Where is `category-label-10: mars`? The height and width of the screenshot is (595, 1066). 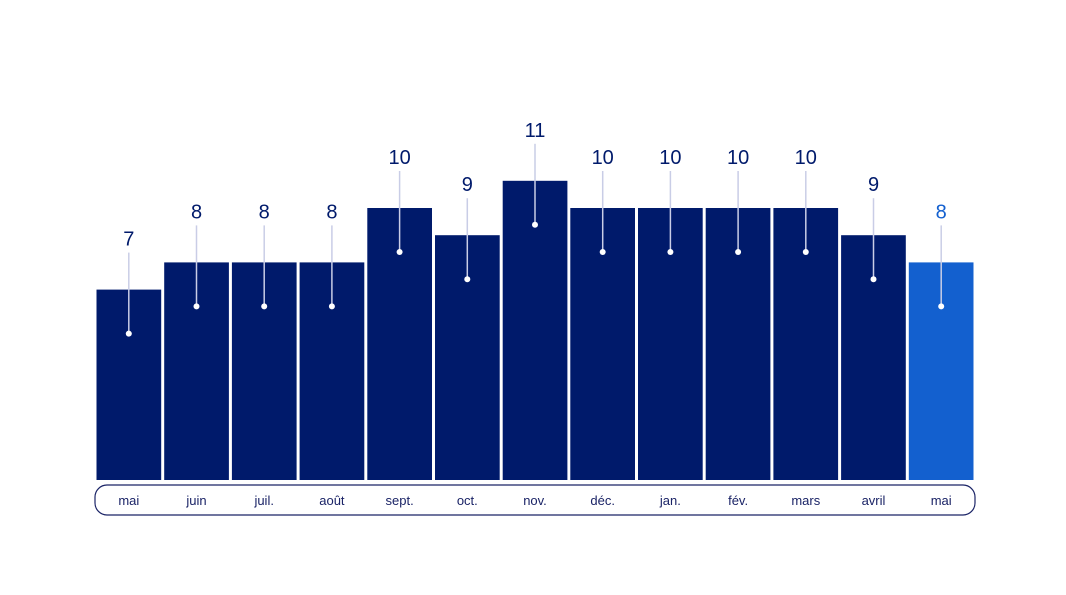 category-label-10: mars is located at coordinates (805, 500).